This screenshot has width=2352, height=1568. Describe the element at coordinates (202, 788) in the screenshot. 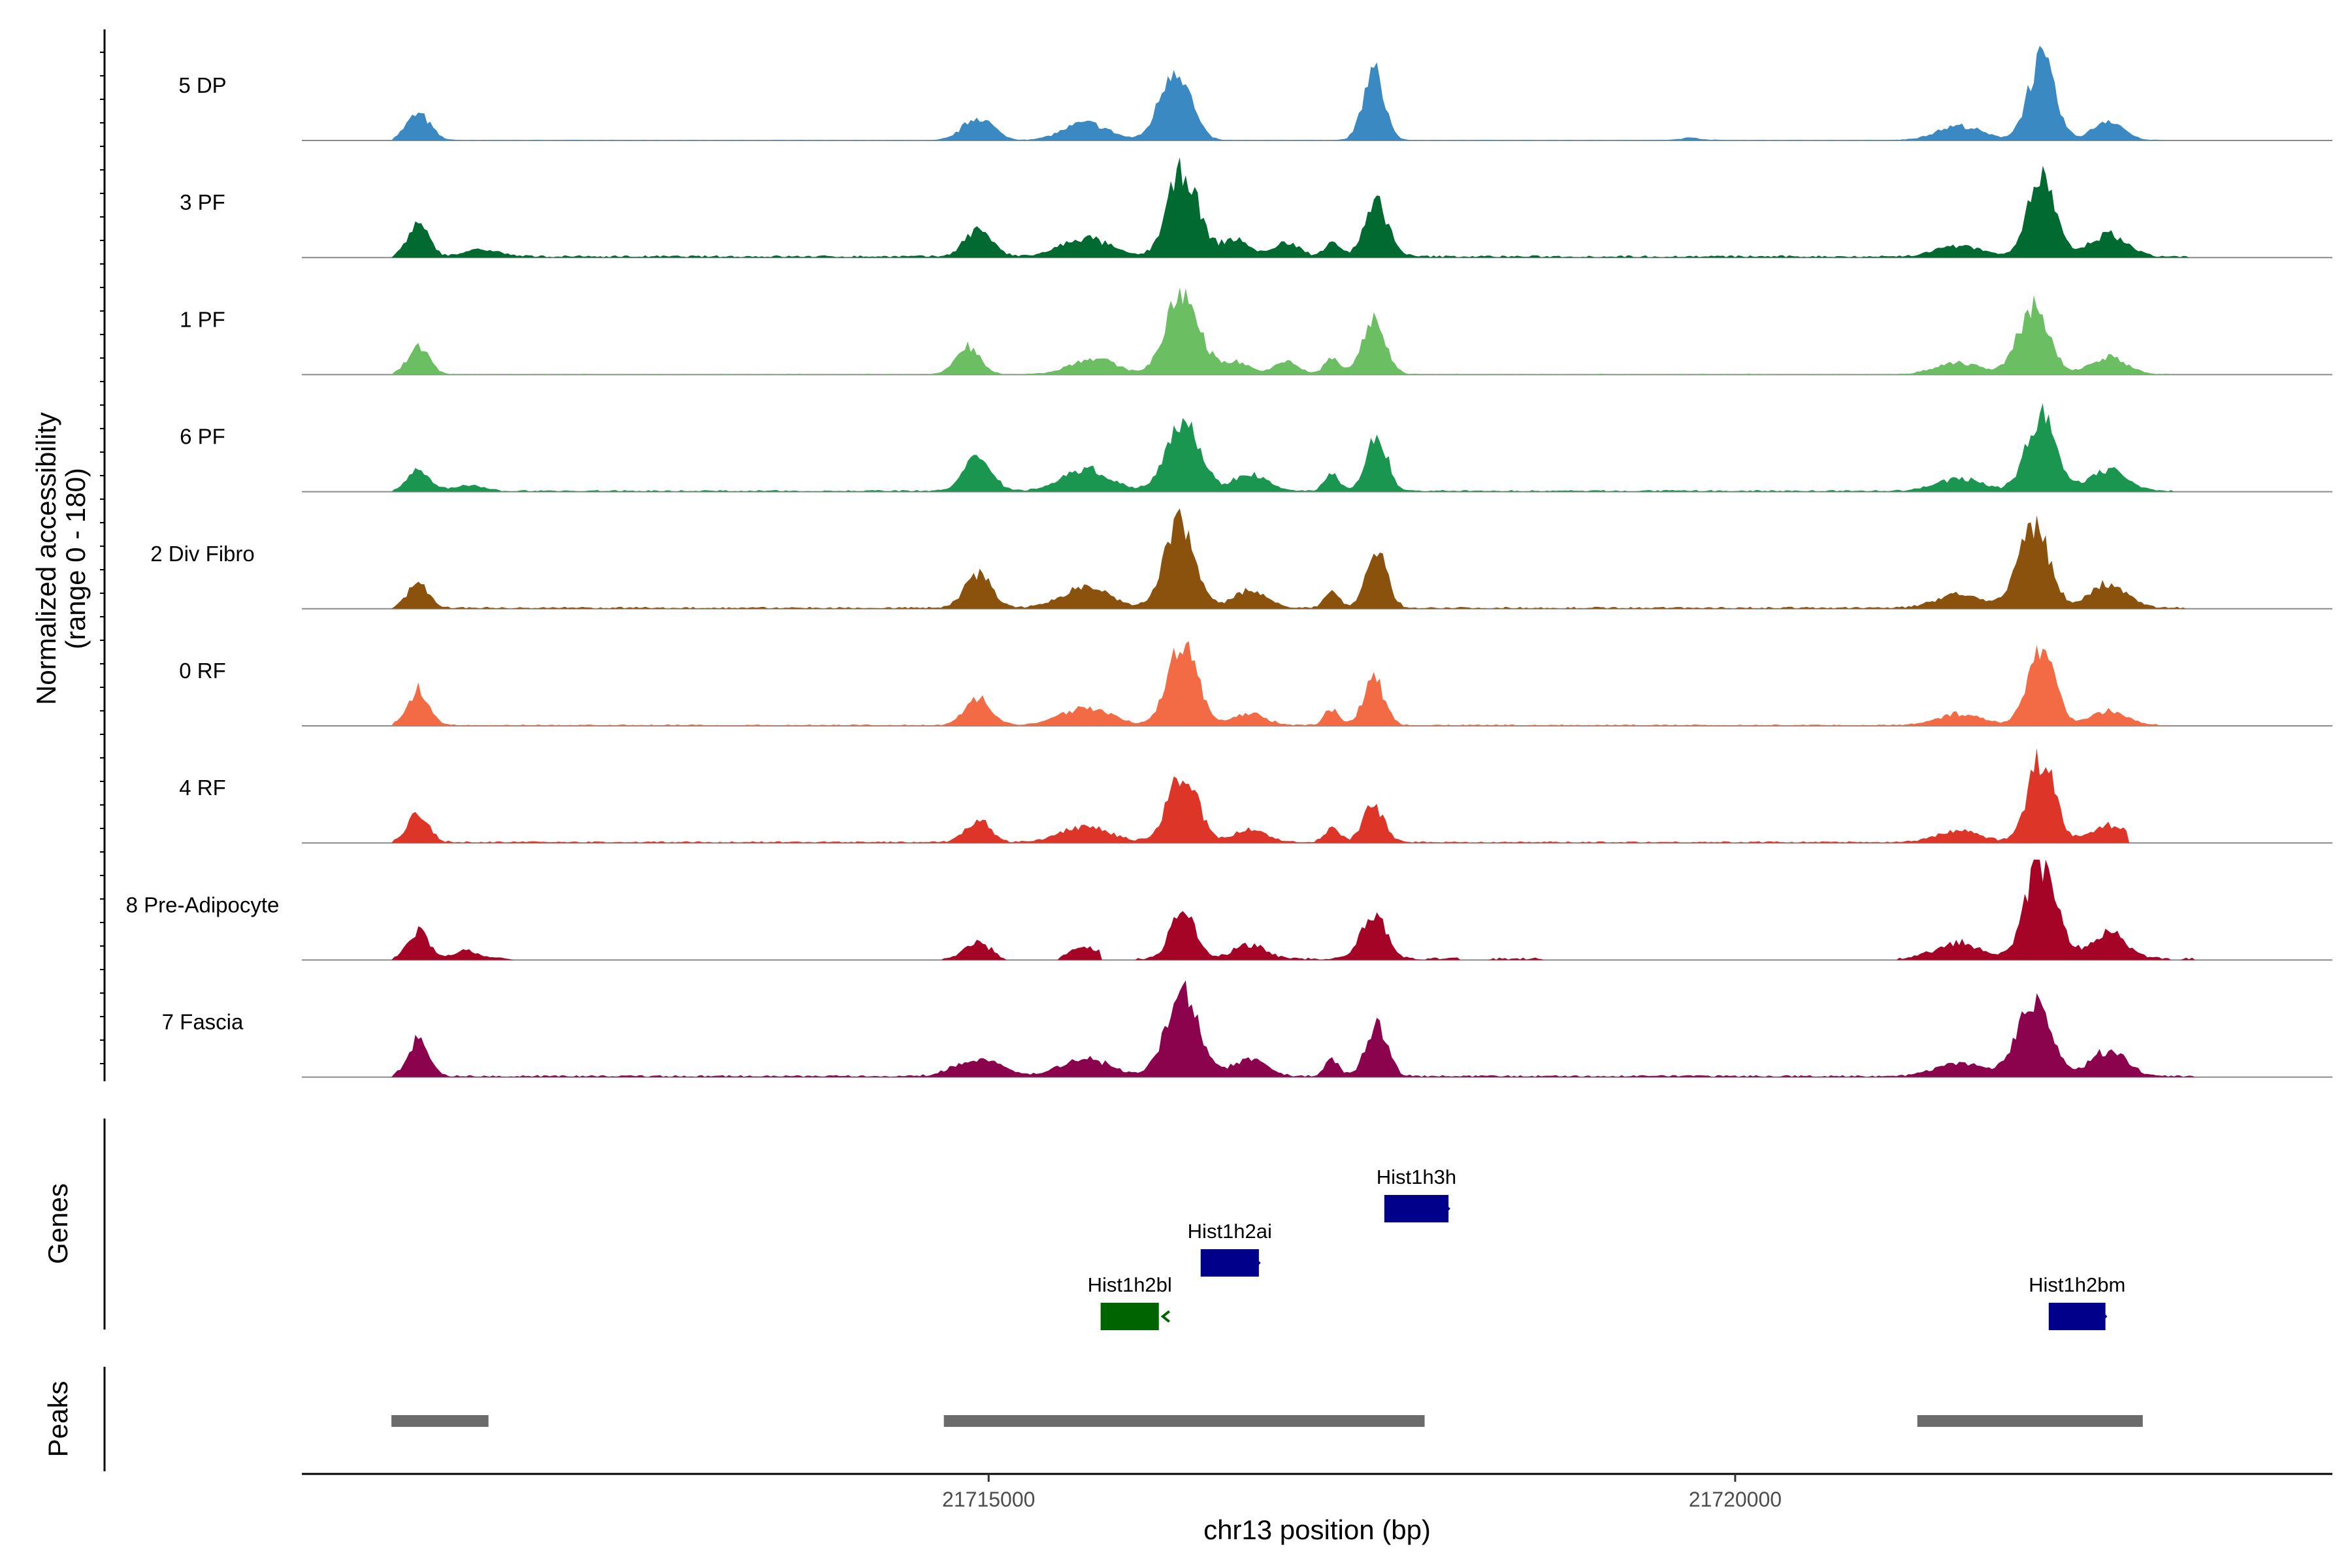

I see `track-label: 4 RF` at that location.